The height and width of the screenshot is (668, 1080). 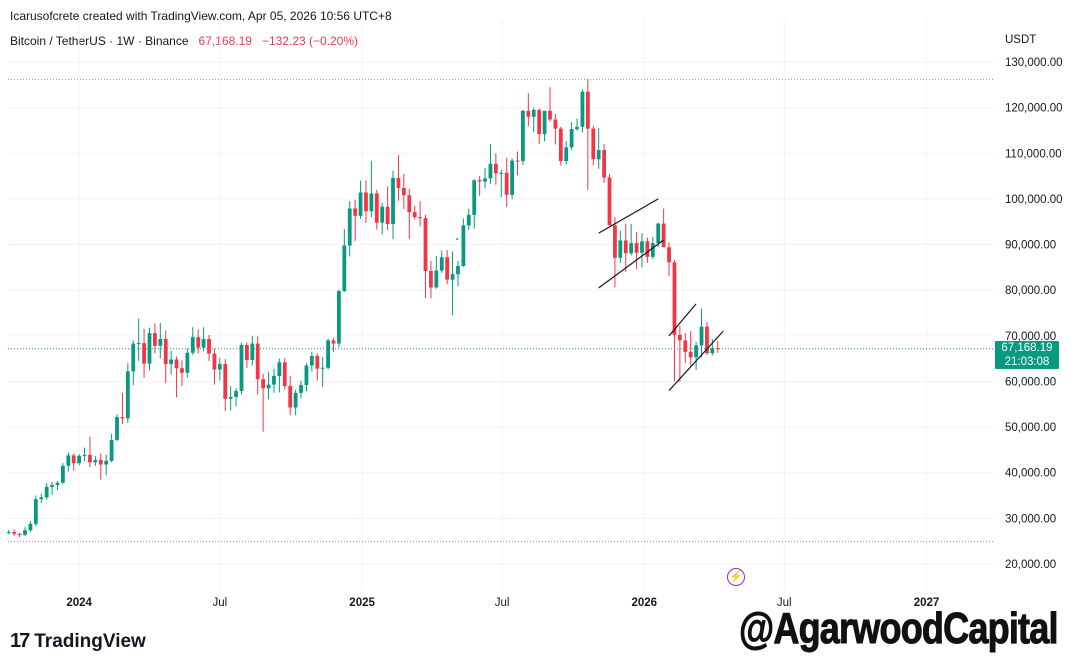 What do you see at coordinates (99, 41) in the screenshot?
I see `symbol-title: Bitcoin / TetherUS · 1W · Binance` at bounding box center [99, 41].